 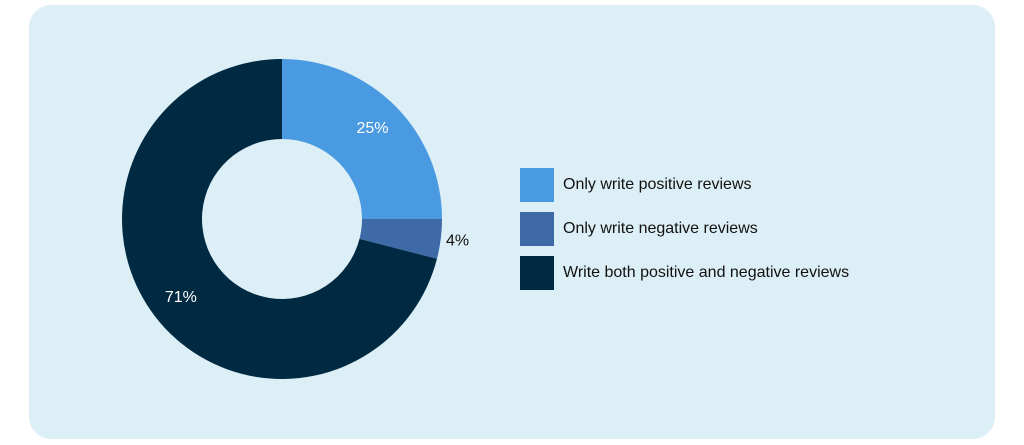 What do you see at coordinates (400, 239) in the screenshot?
I see `slice-negative` at bounding box center [400, 239].